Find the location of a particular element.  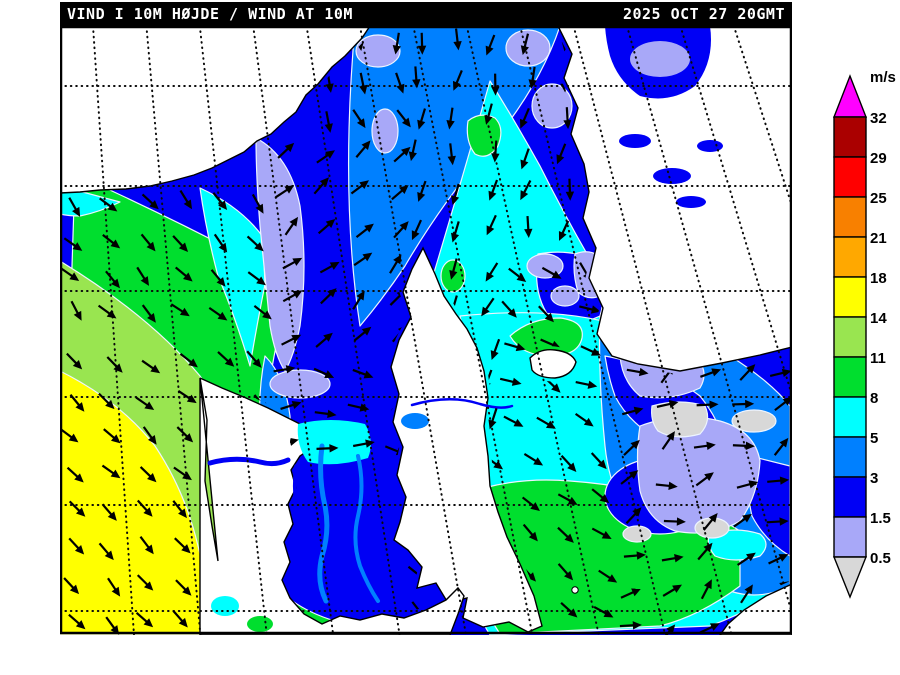

lake-vanern is located at coordinates (415, 421).